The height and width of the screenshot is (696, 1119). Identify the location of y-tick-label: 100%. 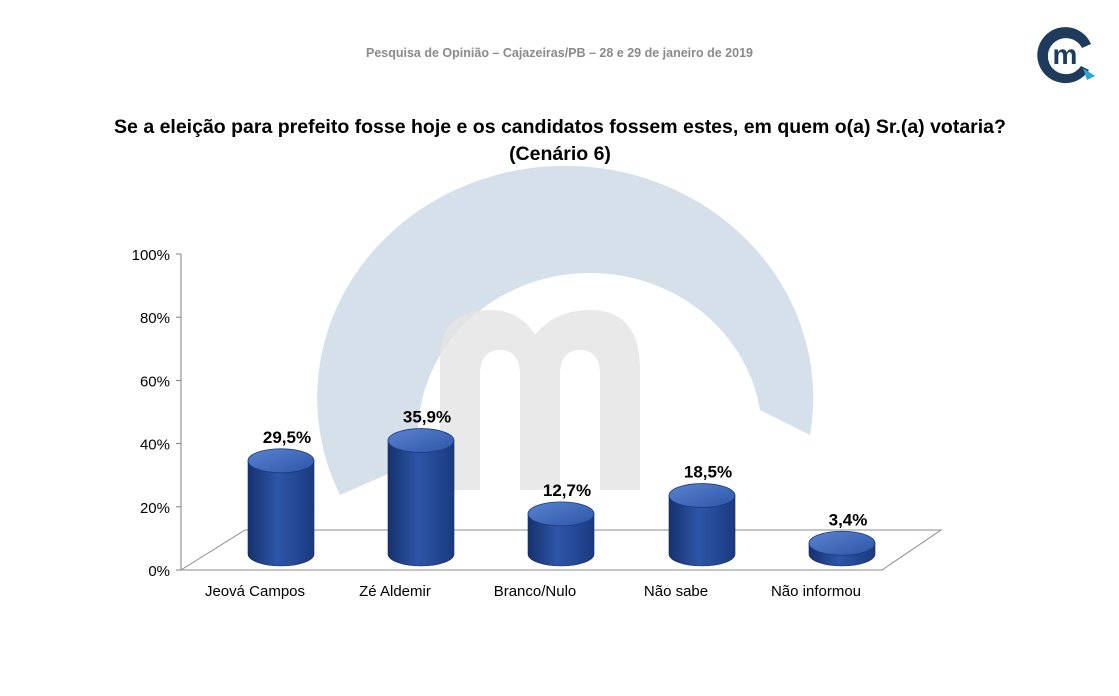
(151, 255).